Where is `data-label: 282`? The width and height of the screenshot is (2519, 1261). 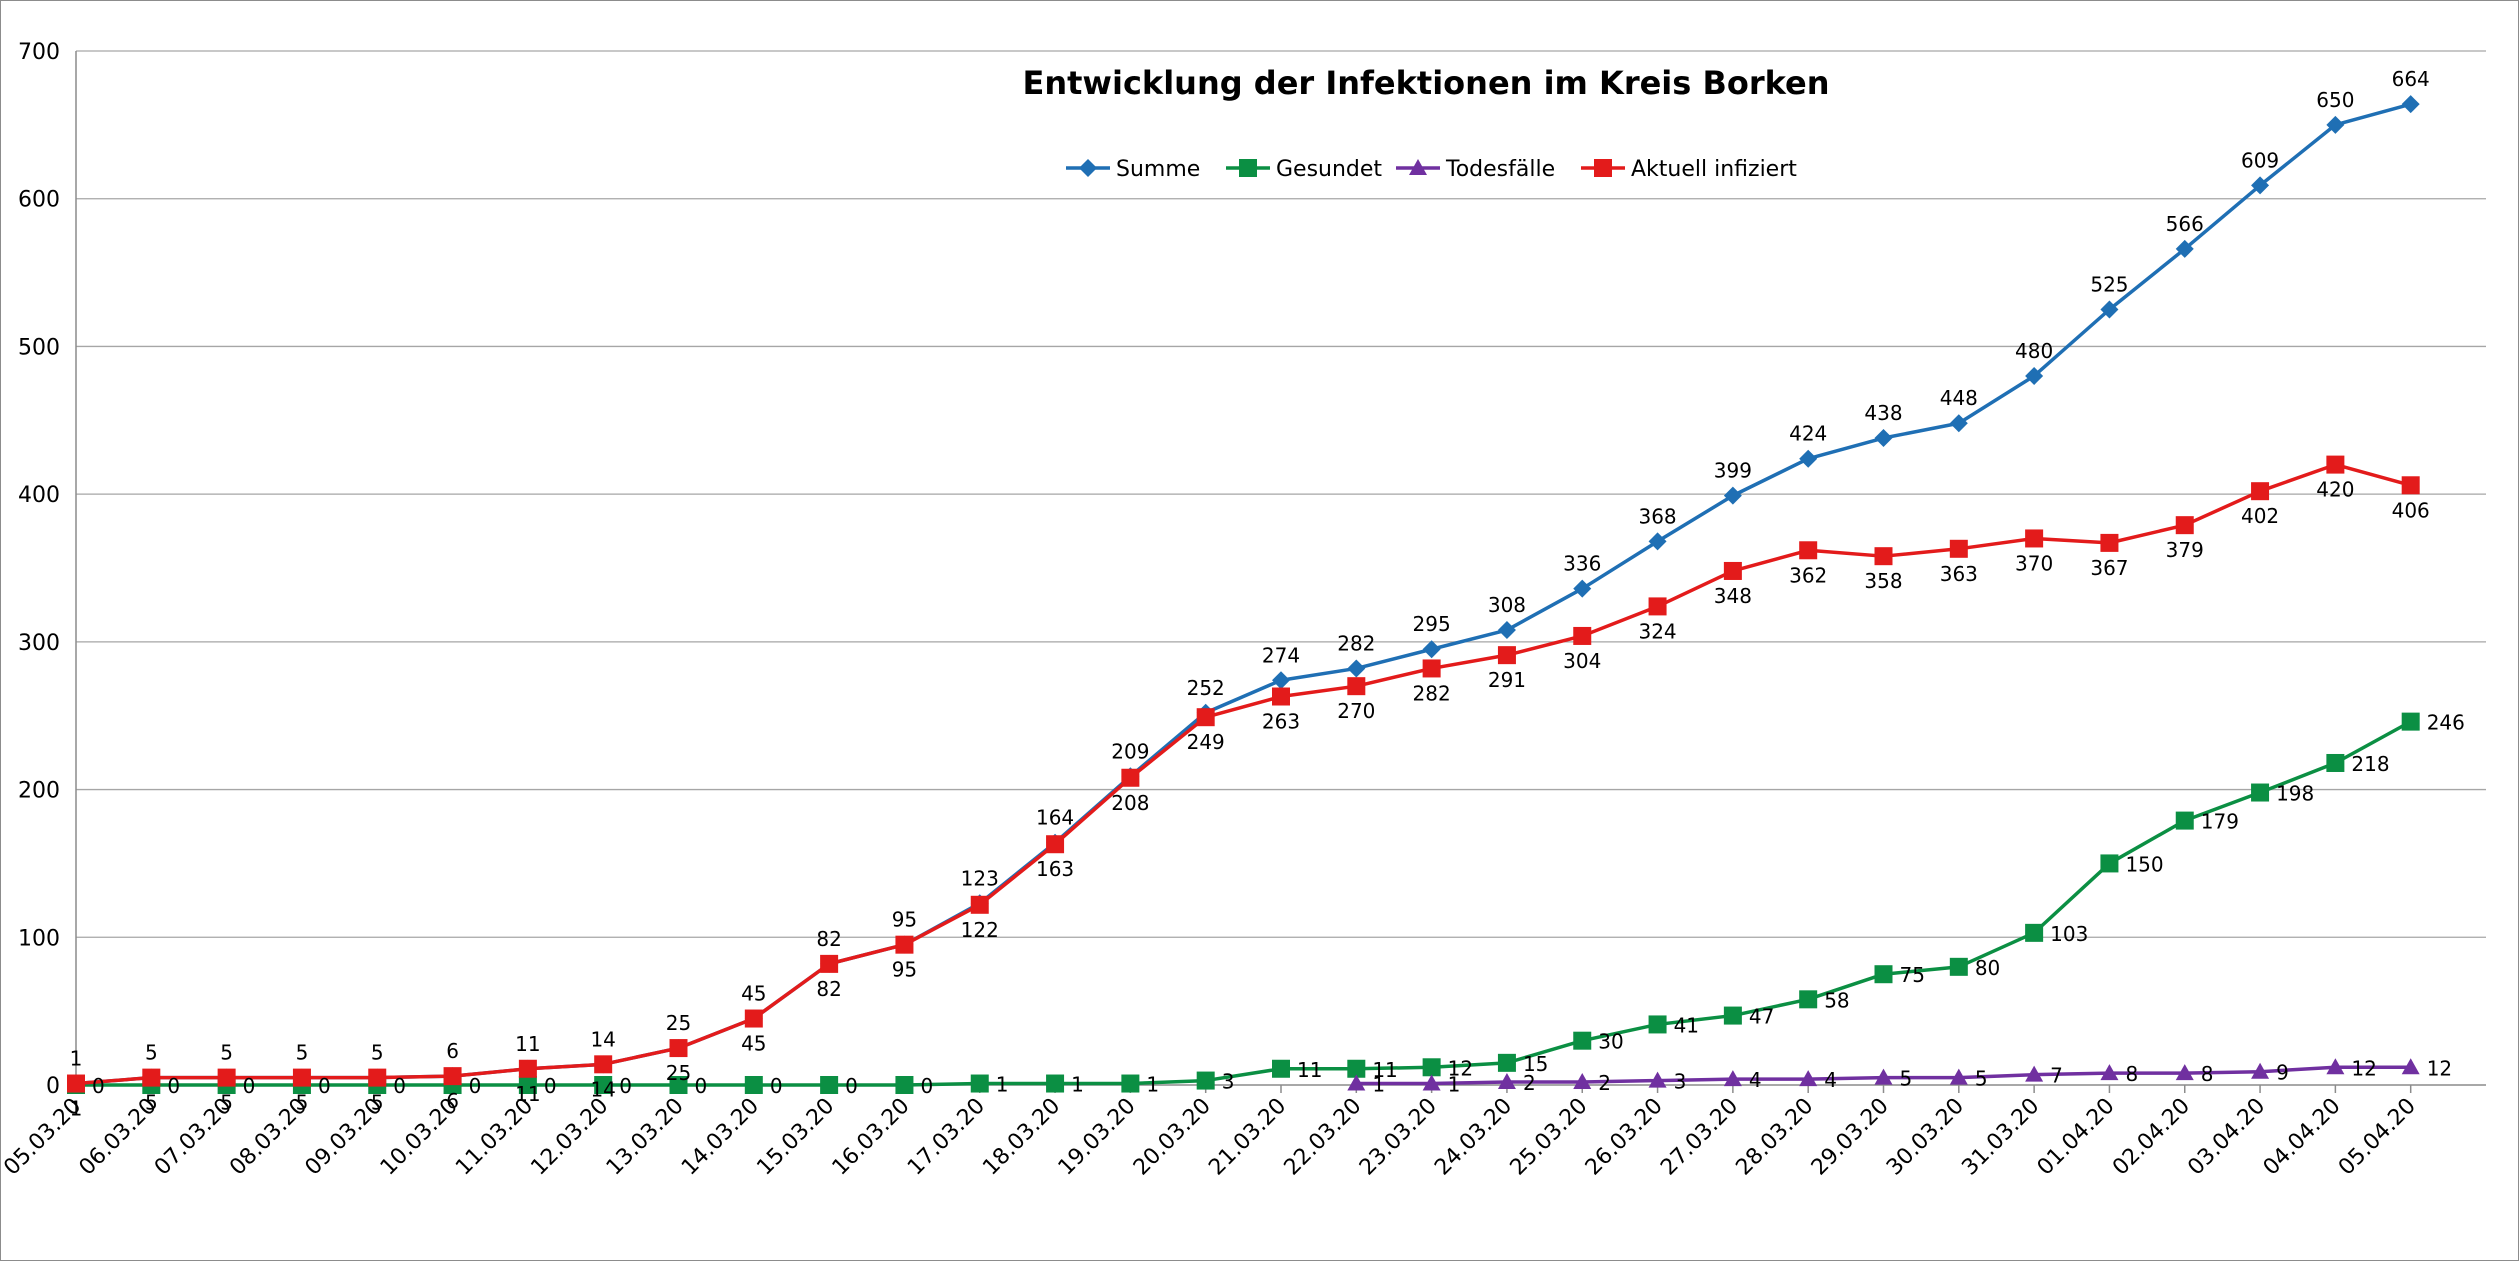 data-label: 282 is located at coordinates (1432, 693).